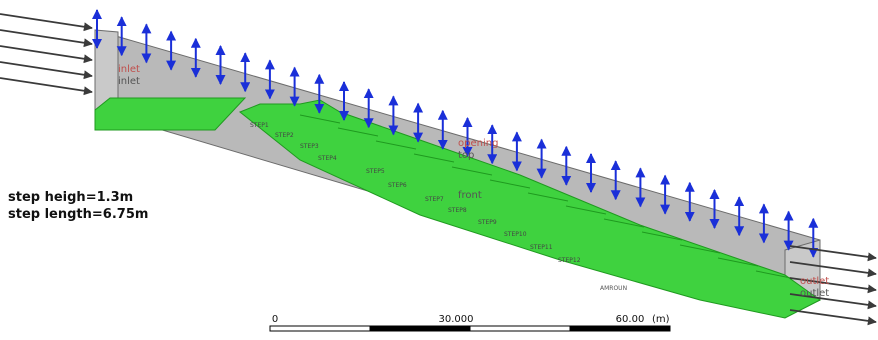 This screenshot has width=878, height=340. What do you see at coordinates (78, 214) in the screenshot?
I see `step-length-note: step length=6.75m` at bounding box center [78, 214].